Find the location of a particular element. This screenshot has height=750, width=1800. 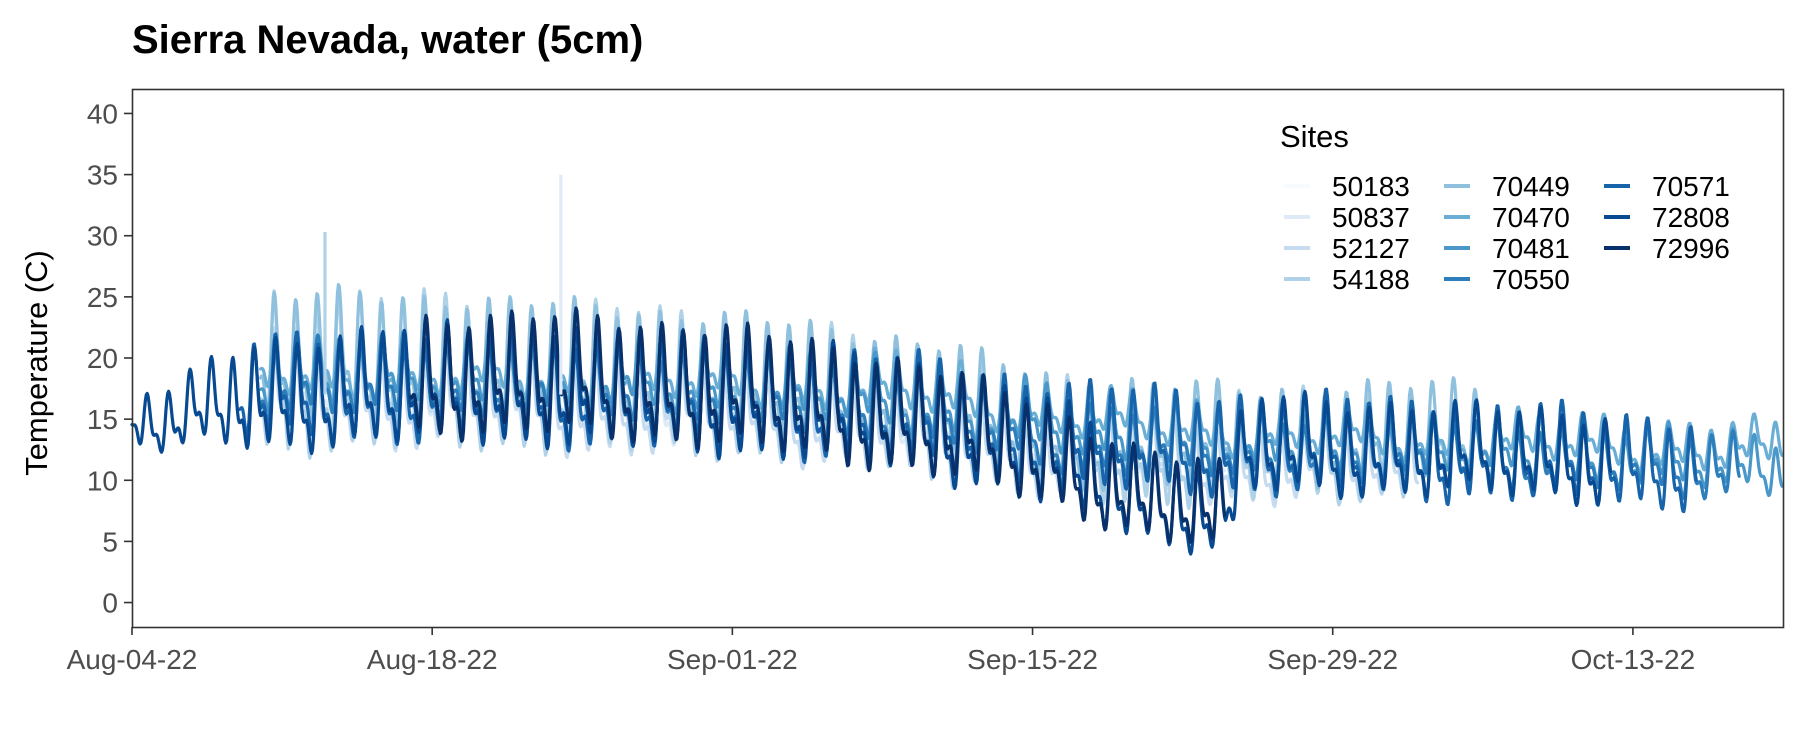

y-tick-label: 20 is located at coordinates (102, 358).